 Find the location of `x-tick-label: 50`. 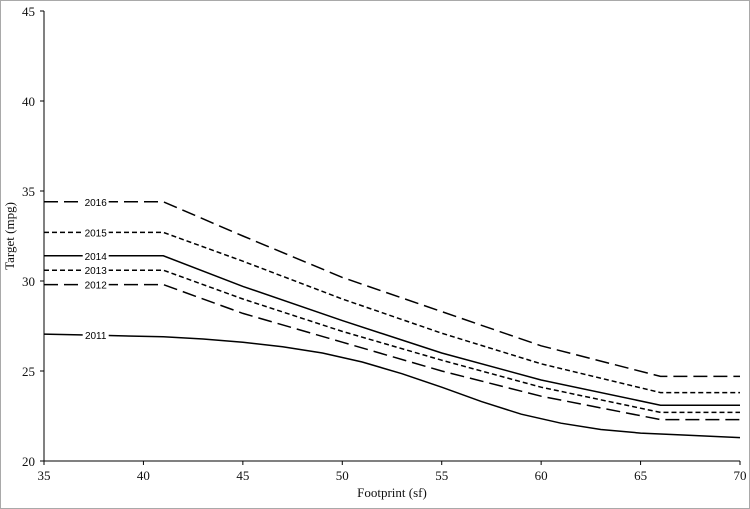

x-tick-label: 50 is located at coordinates (342, 475).